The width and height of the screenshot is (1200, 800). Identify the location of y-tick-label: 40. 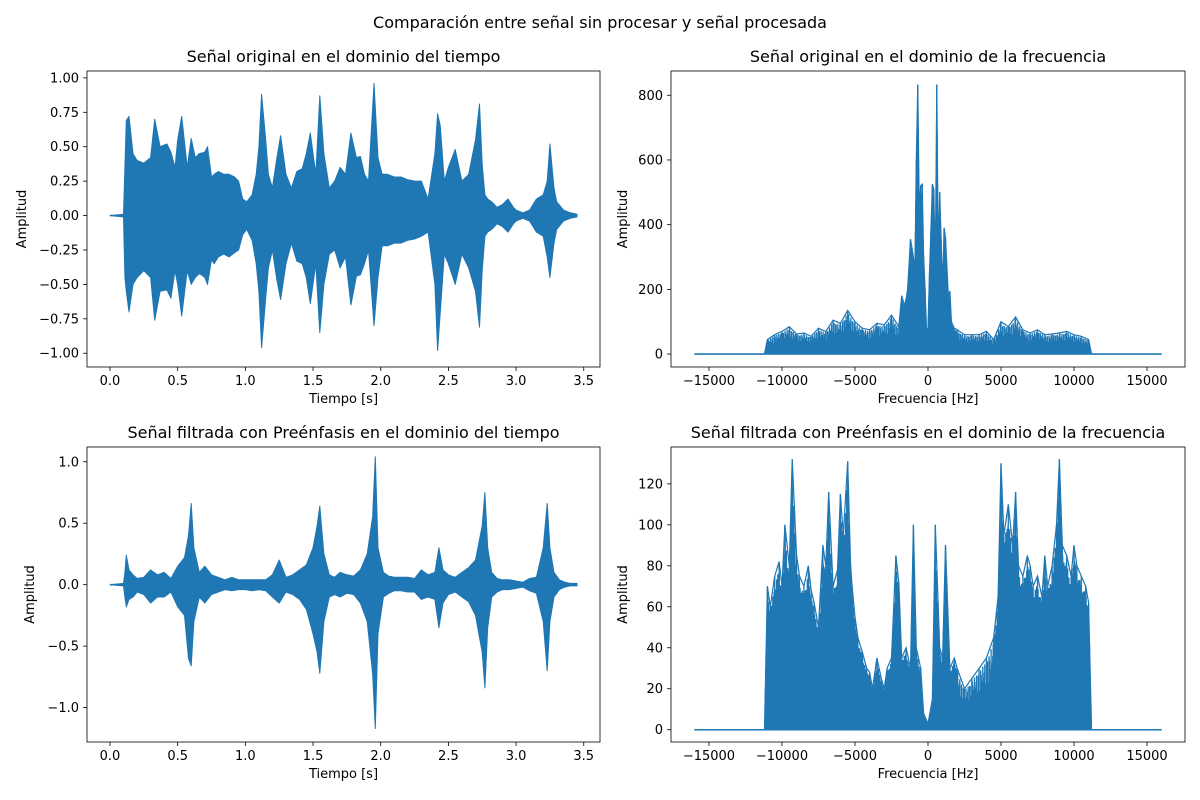
(654, 648).